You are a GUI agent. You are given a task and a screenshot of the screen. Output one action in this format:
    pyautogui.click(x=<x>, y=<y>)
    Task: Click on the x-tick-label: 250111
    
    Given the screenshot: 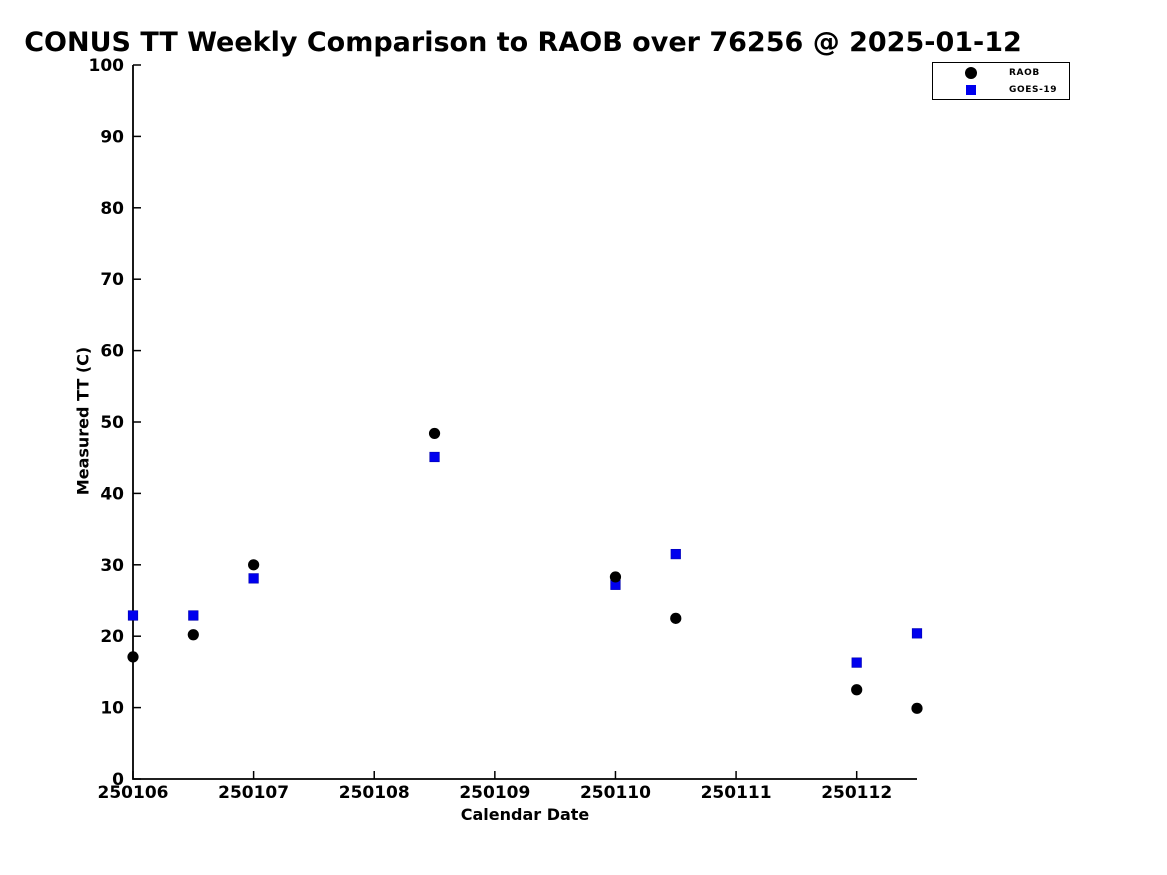 What is the action you would take?
    pyautogui.click(x=736, y=793)
    